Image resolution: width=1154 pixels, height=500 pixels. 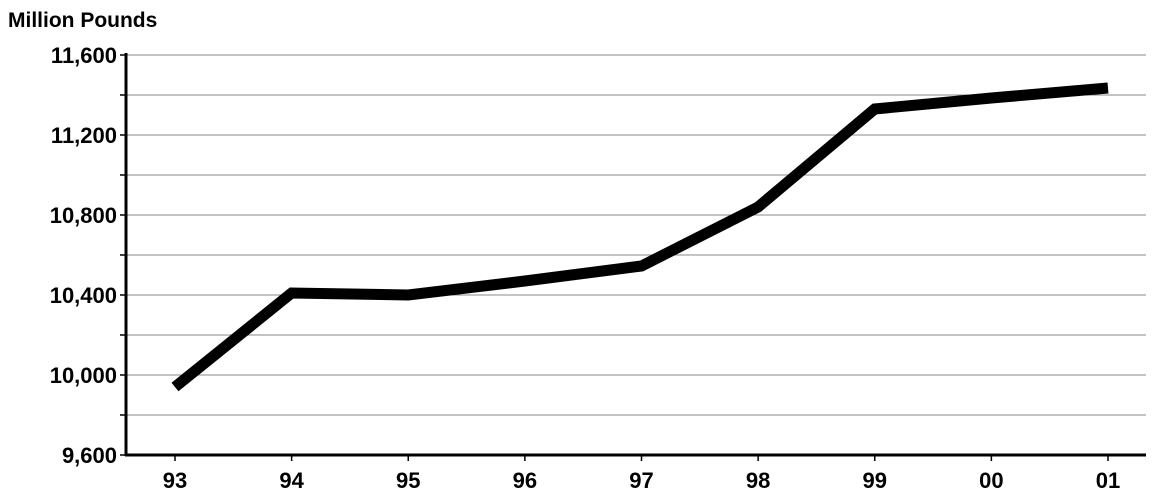 I want to click on x-tick-label: 97, so click(x=641, y=480).